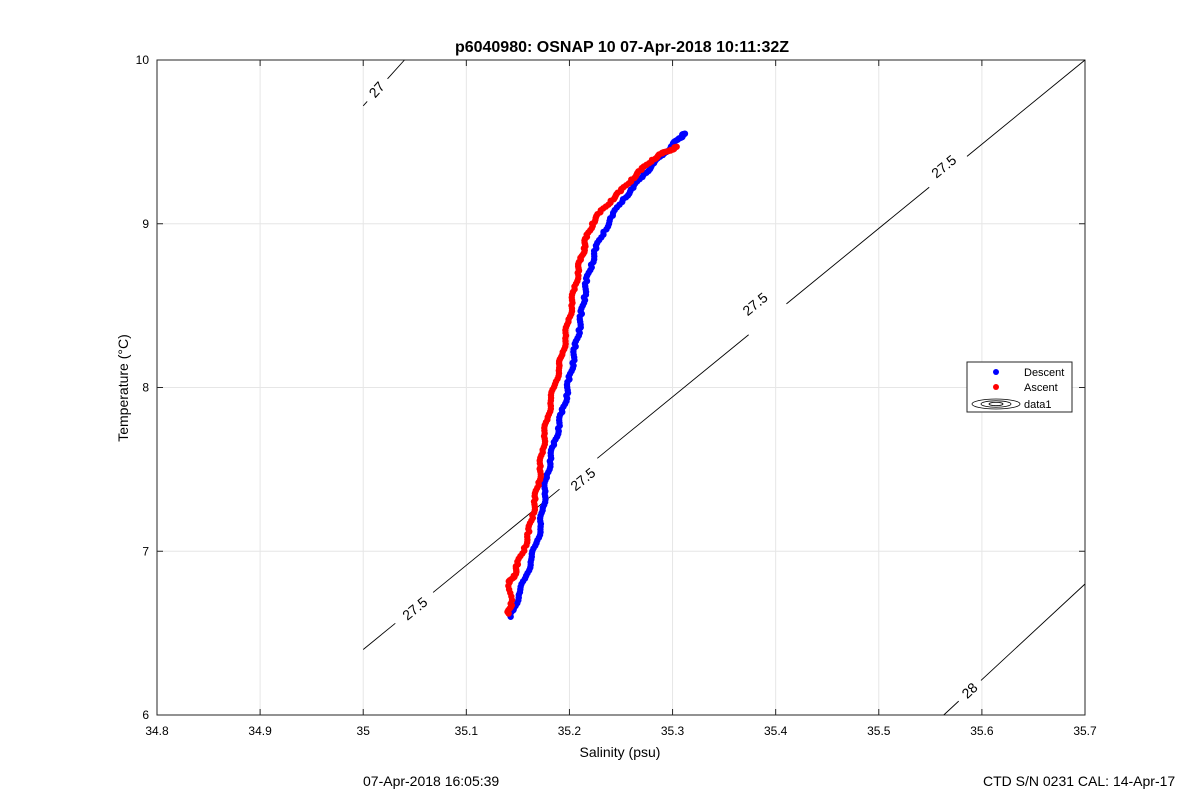 The image size is (1200, 804). I want to click on x-axis-label: Salinity (psu), so click(620, 752).